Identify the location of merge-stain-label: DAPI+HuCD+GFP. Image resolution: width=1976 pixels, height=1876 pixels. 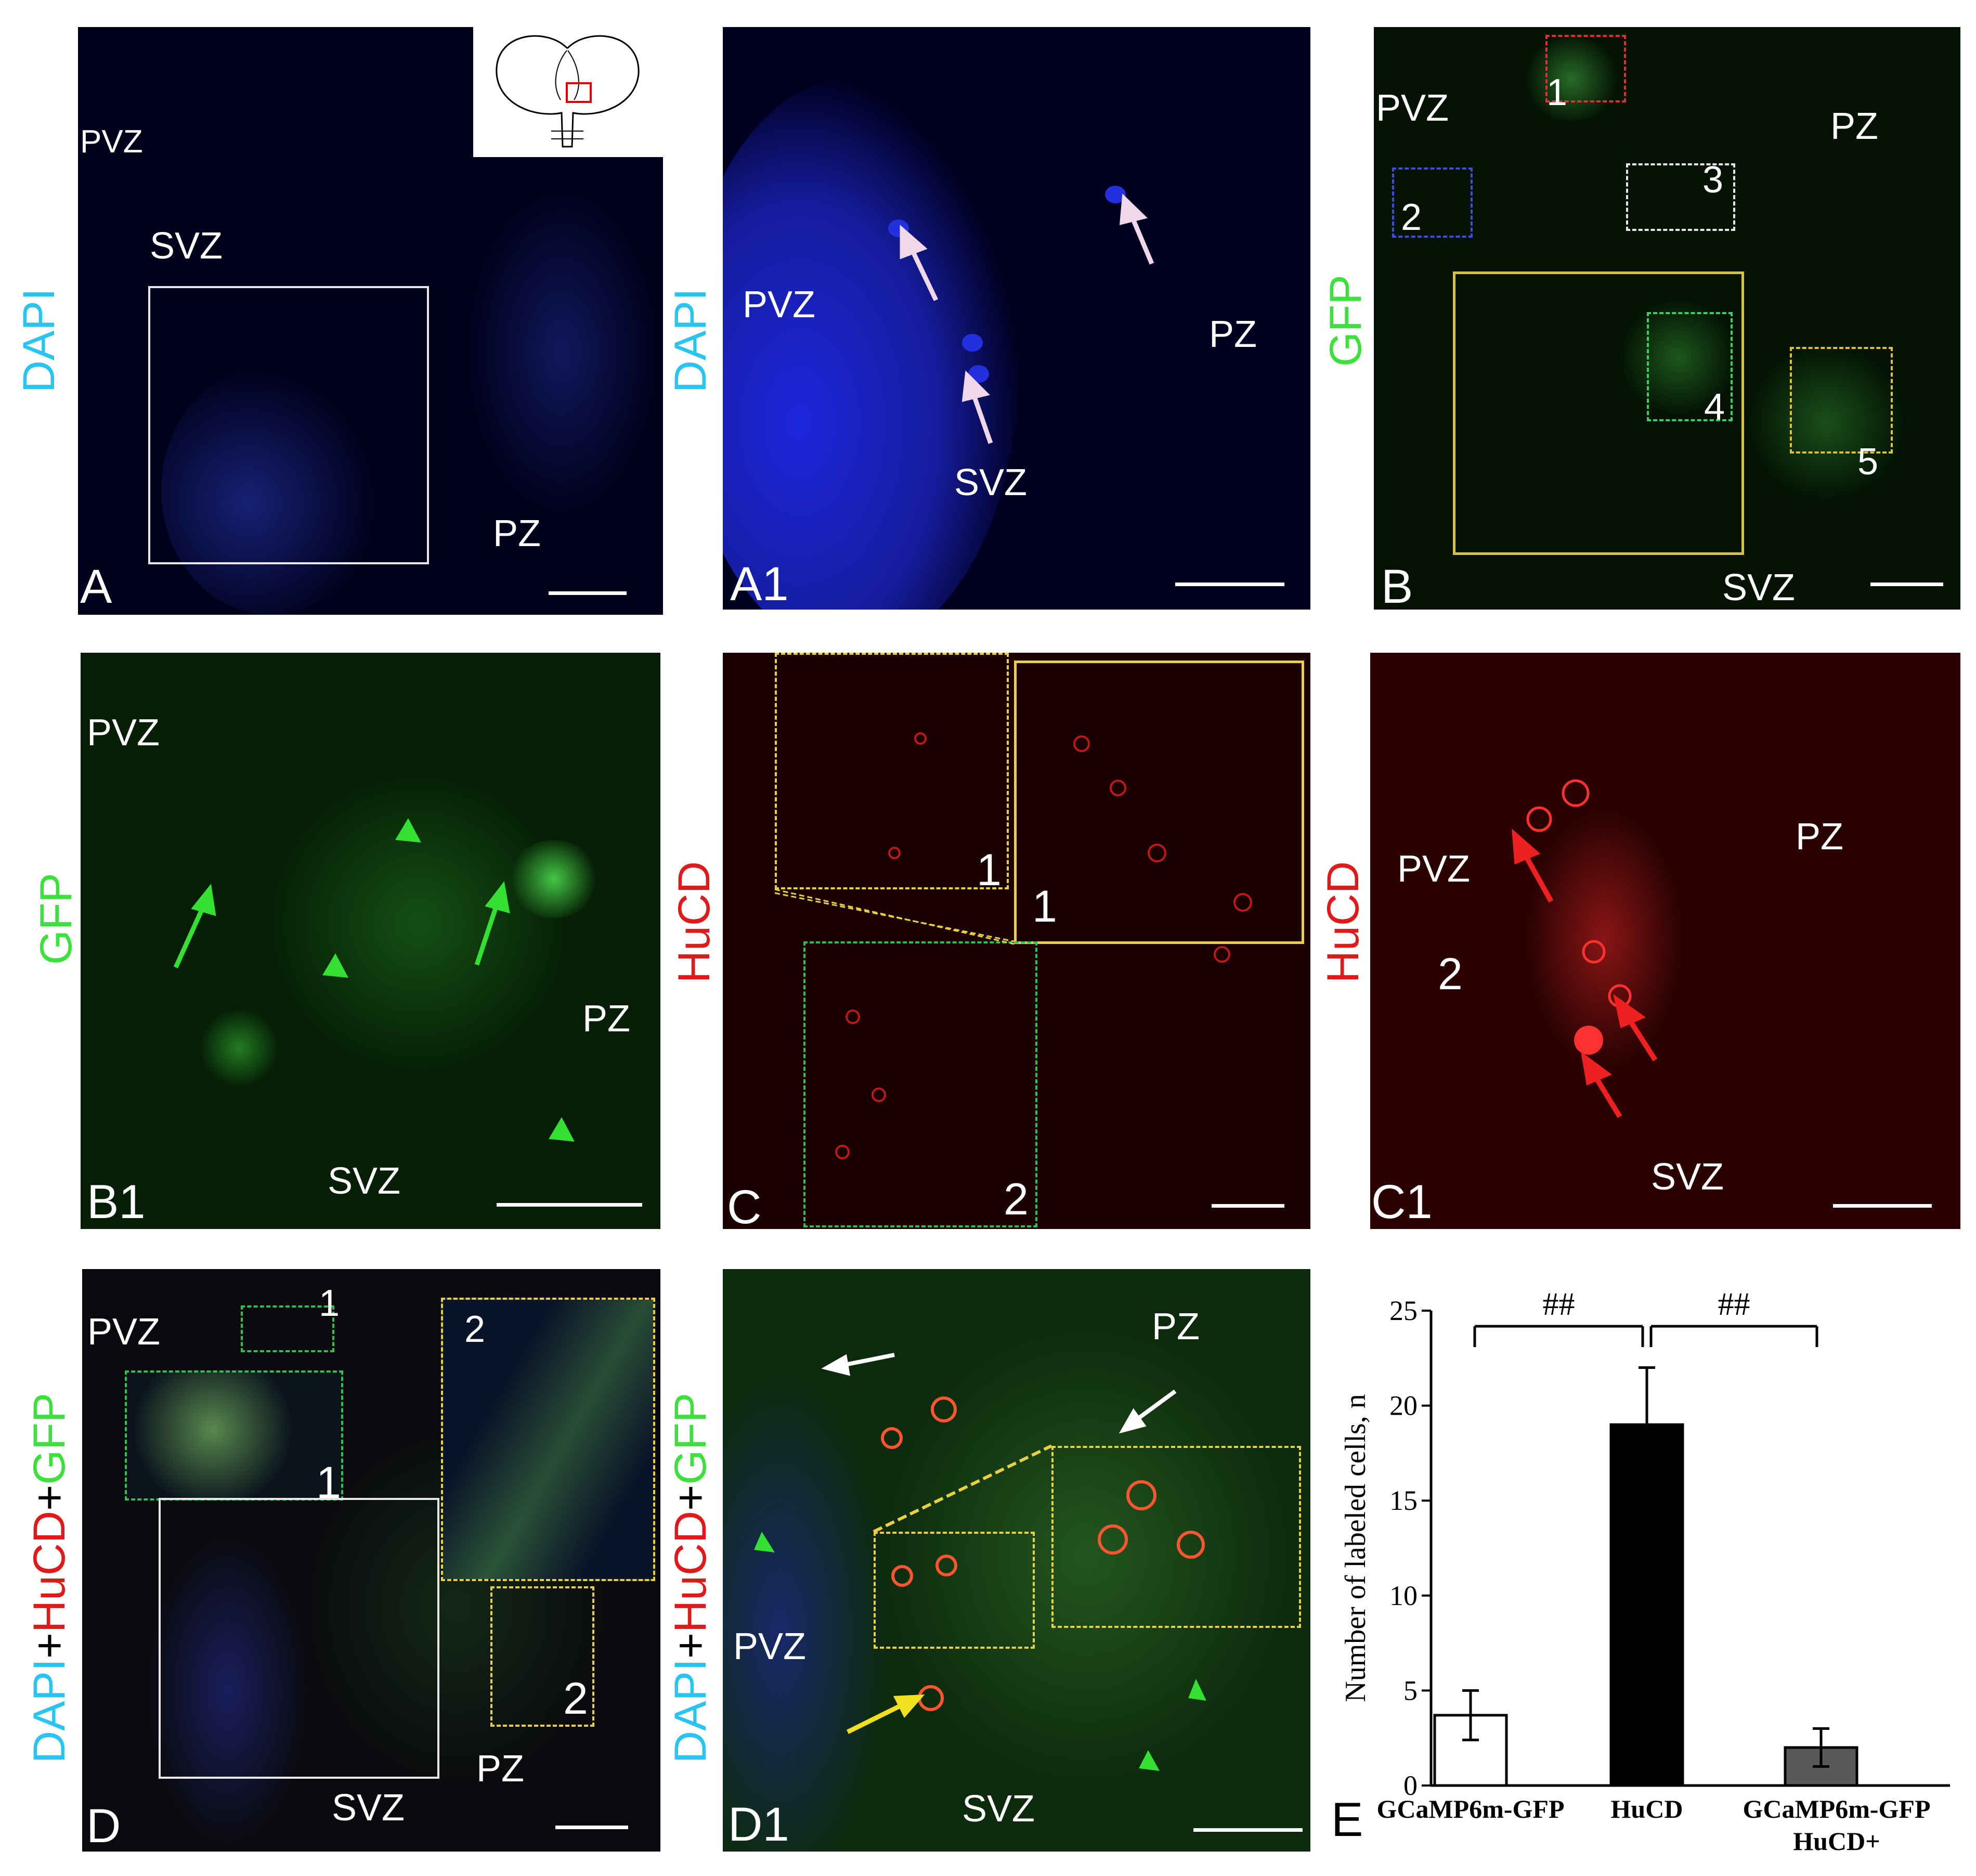
(691, 1578).